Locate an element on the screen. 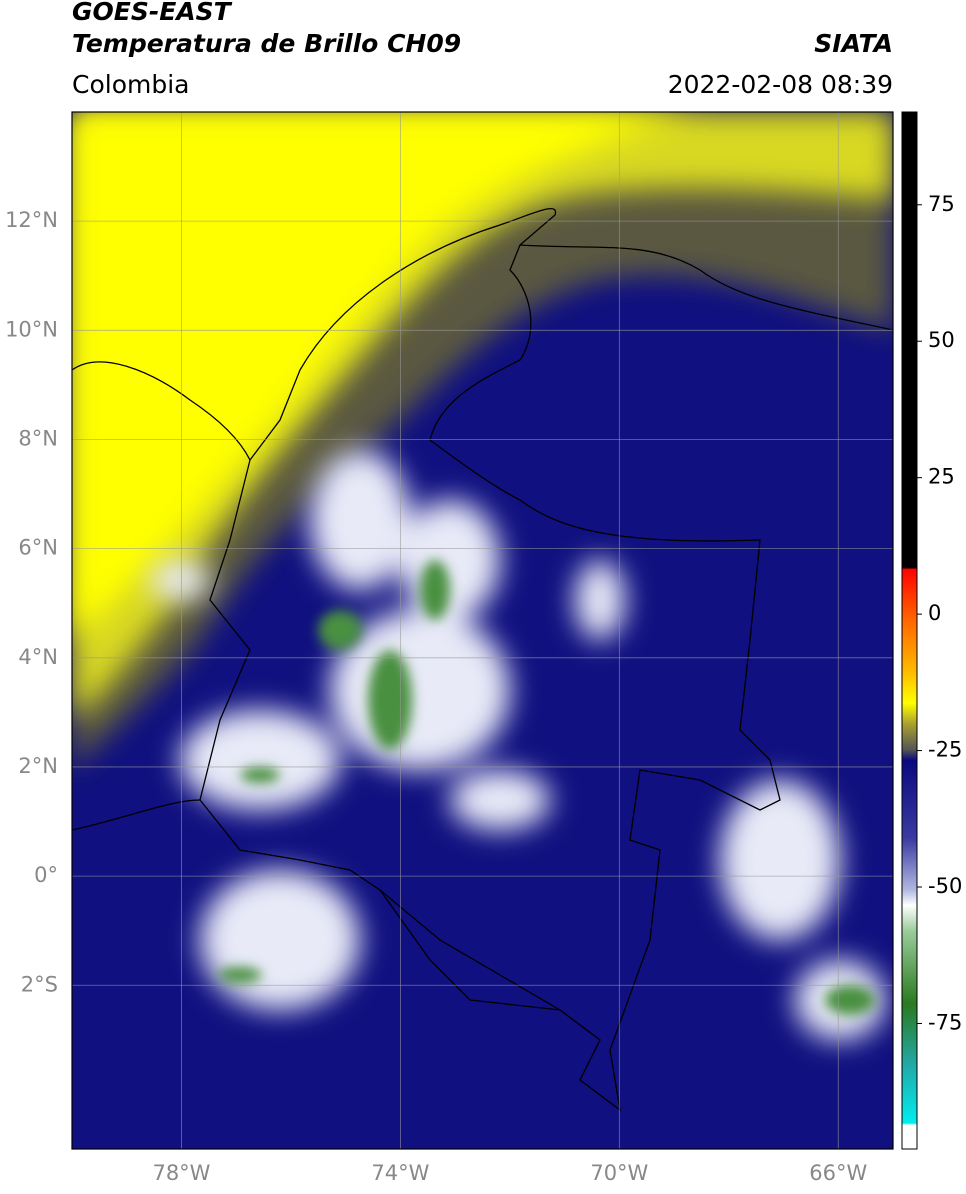 Image resolution: width=966 pixels, height=1194 pixels. satellite: GOES-EAST is located at coordinates (152, 13).